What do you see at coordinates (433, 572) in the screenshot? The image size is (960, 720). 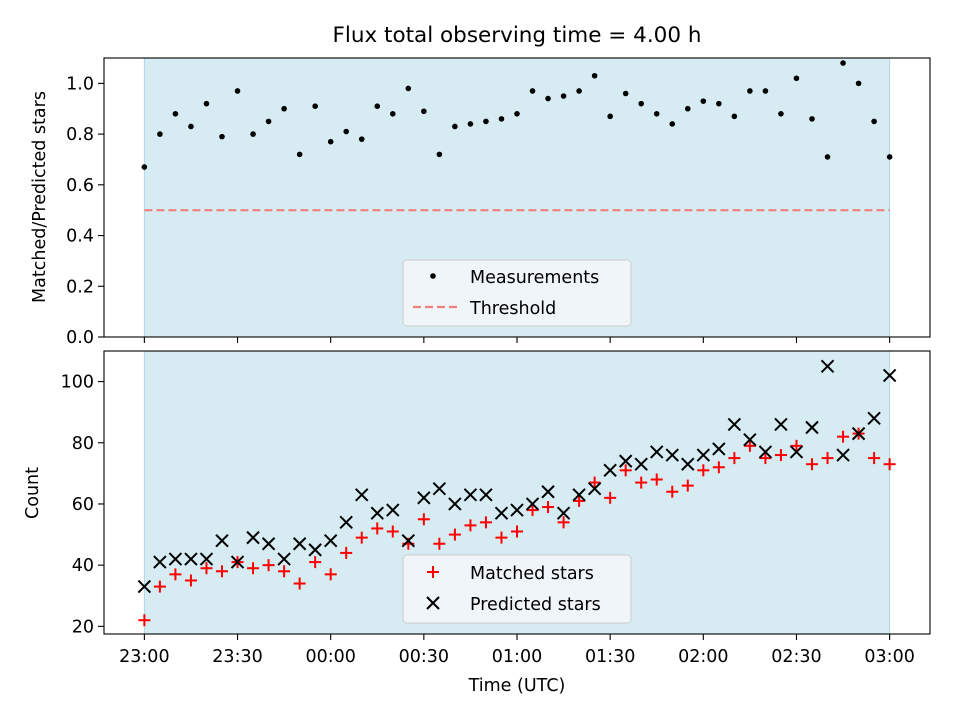 I see `legend-matched-marker` at bounding box center [433, 572].